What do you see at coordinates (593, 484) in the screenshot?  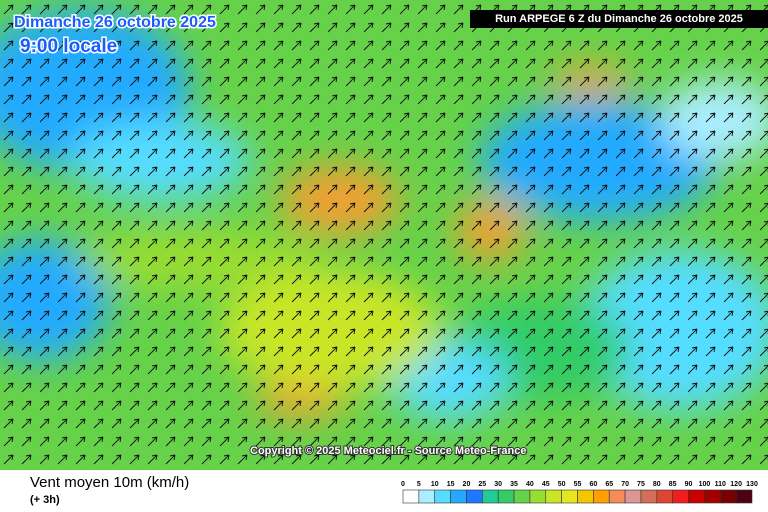 I see `legend-tick: 60` at bounding box center [593, 484].